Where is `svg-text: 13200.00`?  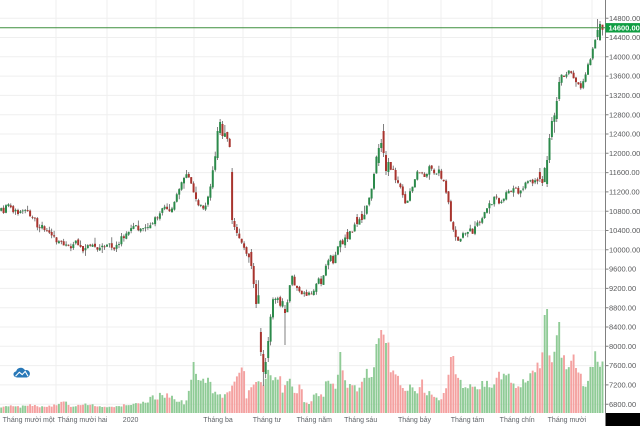 svg-text: 13200.00 is located at coordinates (624, 95).